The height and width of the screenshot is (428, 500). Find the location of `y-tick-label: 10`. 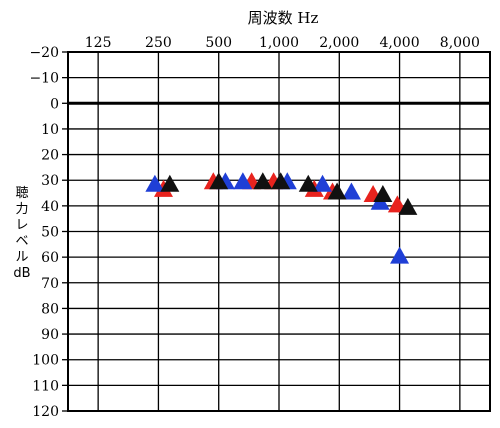

y-tick-label: 10 is located at coordinates (50, 130).